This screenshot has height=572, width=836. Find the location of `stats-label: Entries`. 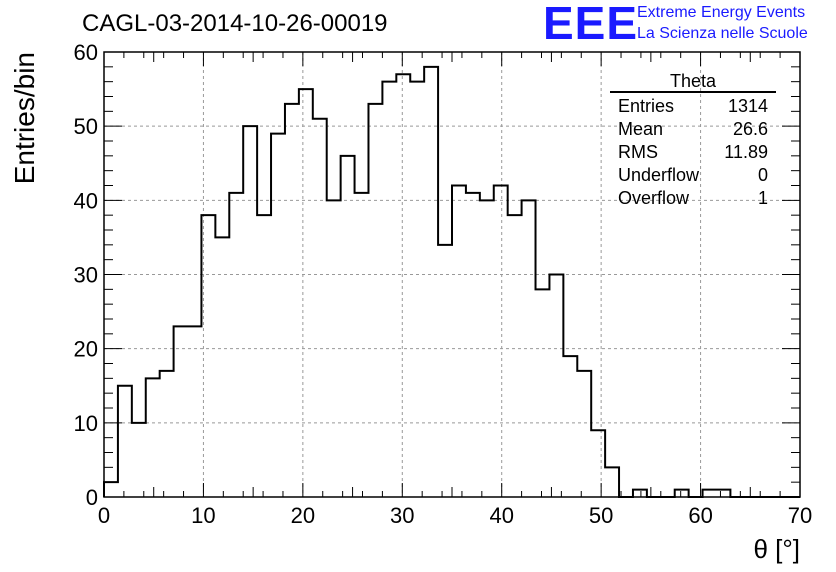

stats-label: Entries is located at coordinates (646, 106).